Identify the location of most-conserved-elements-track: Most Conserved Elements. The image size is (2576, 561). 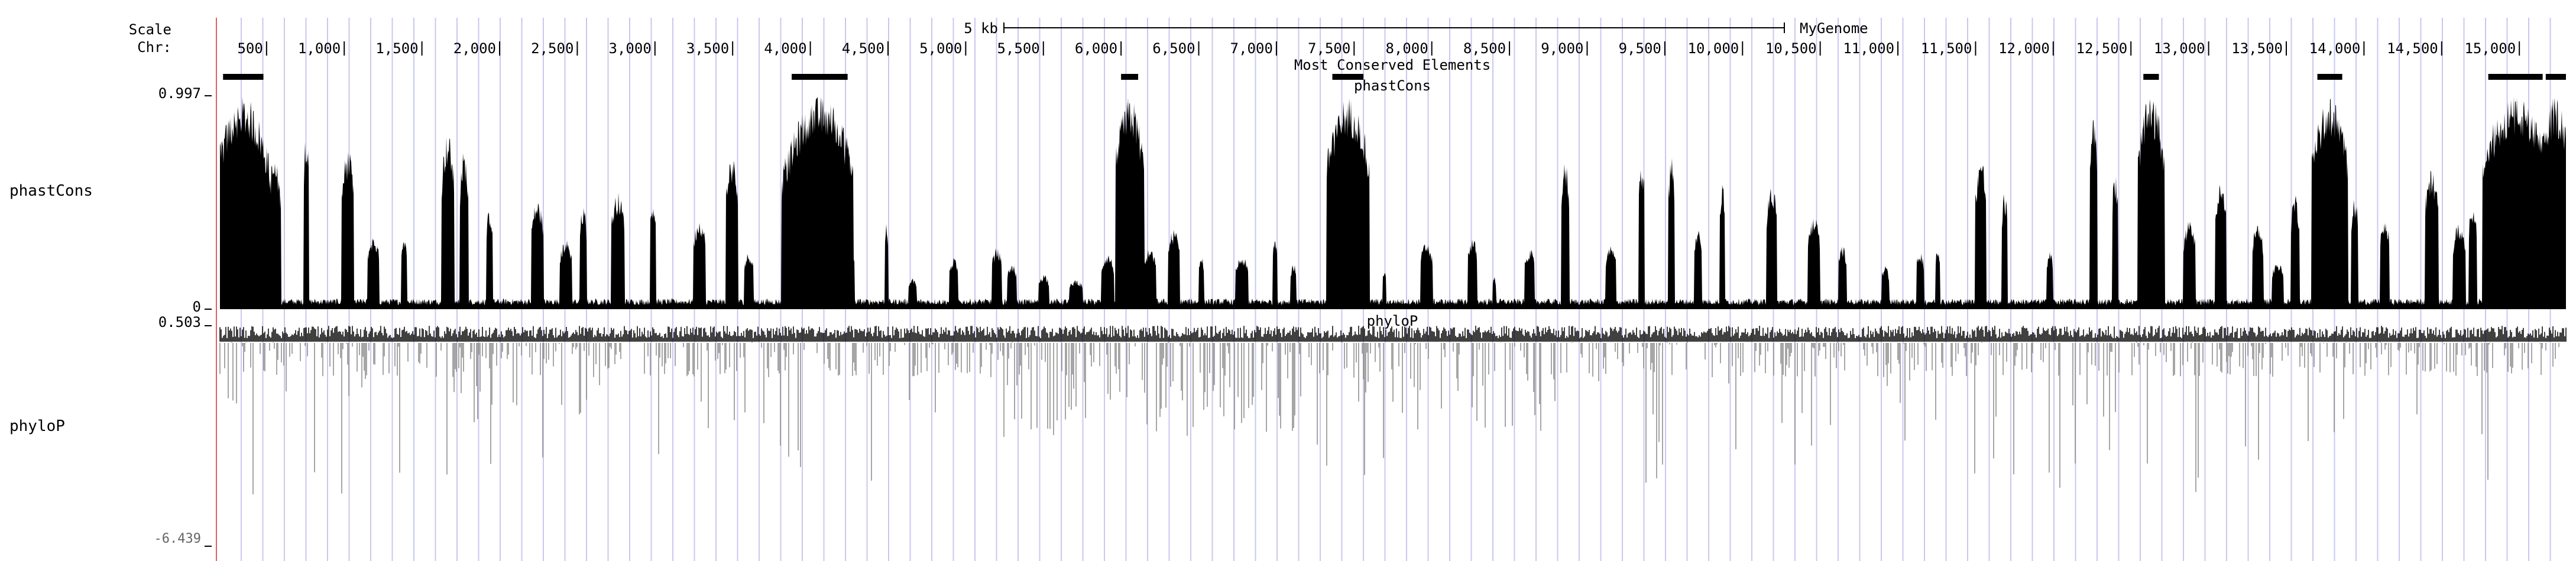
(1394, 68).